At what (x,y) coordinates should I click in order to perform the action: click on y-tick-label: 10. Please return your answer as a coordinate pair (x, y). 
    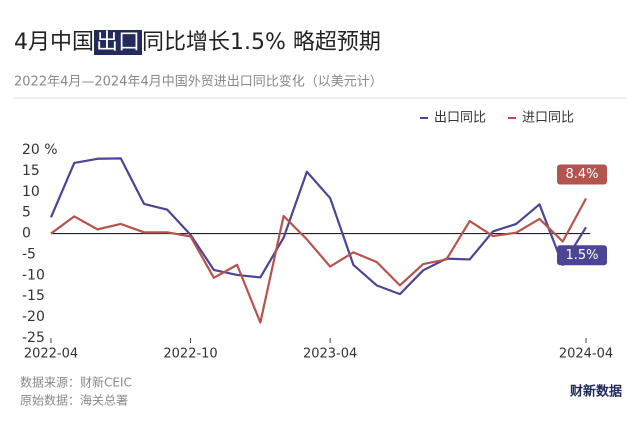
    Looking at the image, I should click on (31, 192).